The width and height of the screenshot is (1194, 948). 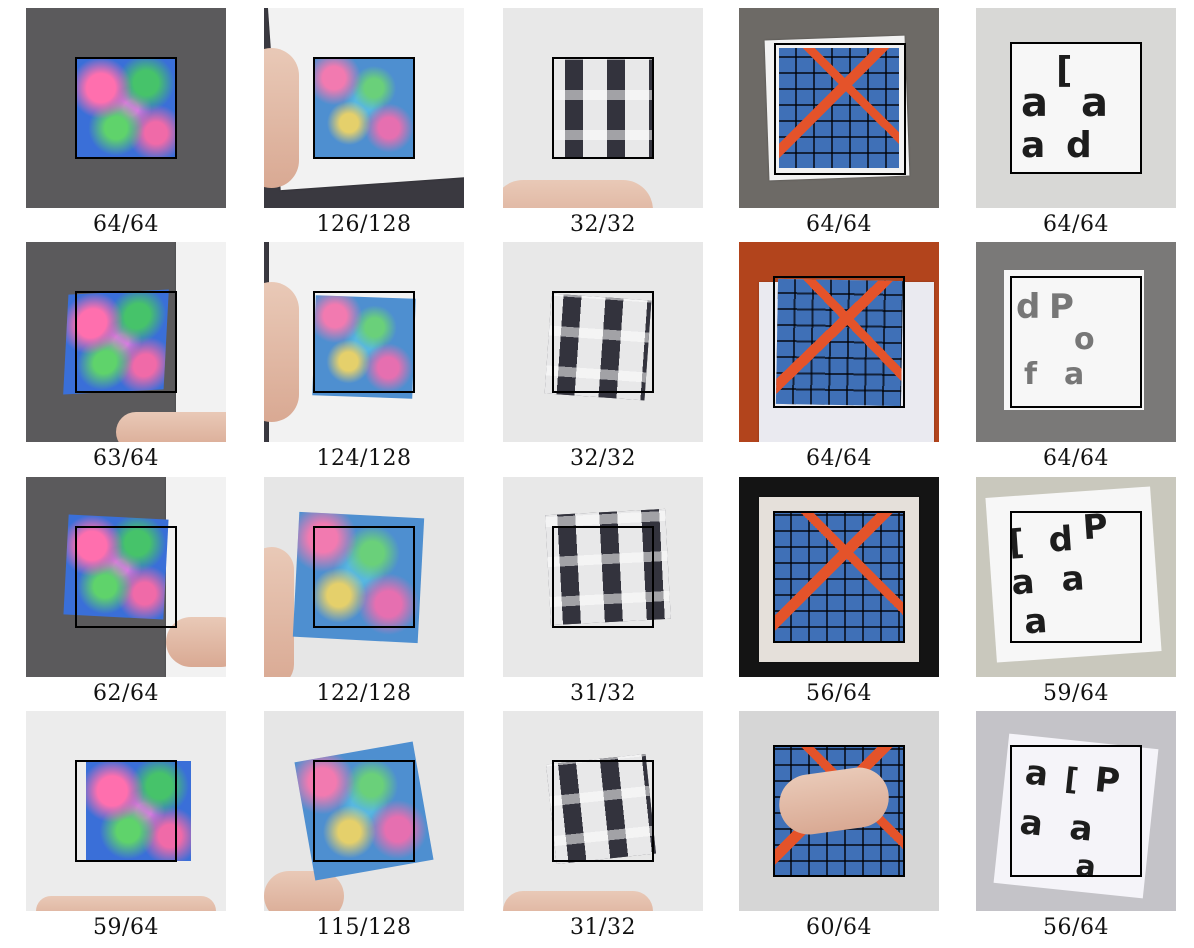 I want to click on grid-cell-r3c4: a [ P a a a 56/64, so click(x=1076, y=827).